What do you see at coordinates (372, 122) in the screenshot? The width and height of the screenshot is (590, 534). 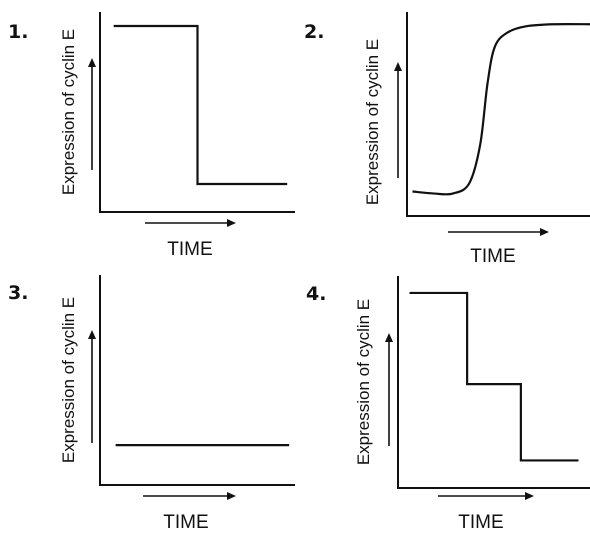 I see `y-axis-label-2: Expression of cyclin E` at bounding box center [372, 122].